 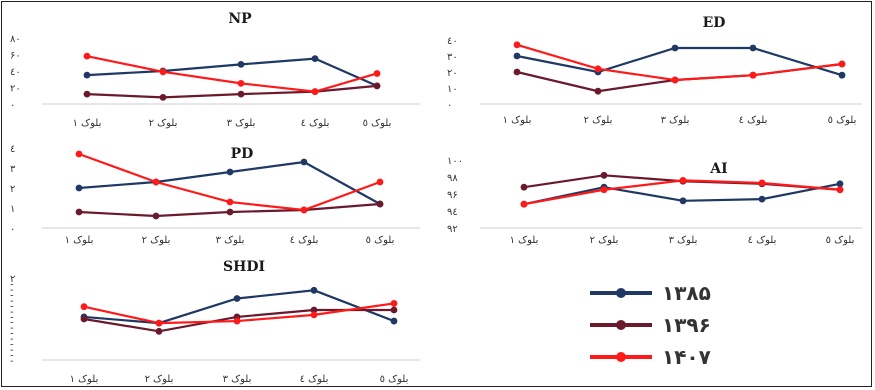 What do you see at coordinates (452, 89) in the screenshot?
I see `y-tick-label: ۱۰` at bounding box center [452, 89].